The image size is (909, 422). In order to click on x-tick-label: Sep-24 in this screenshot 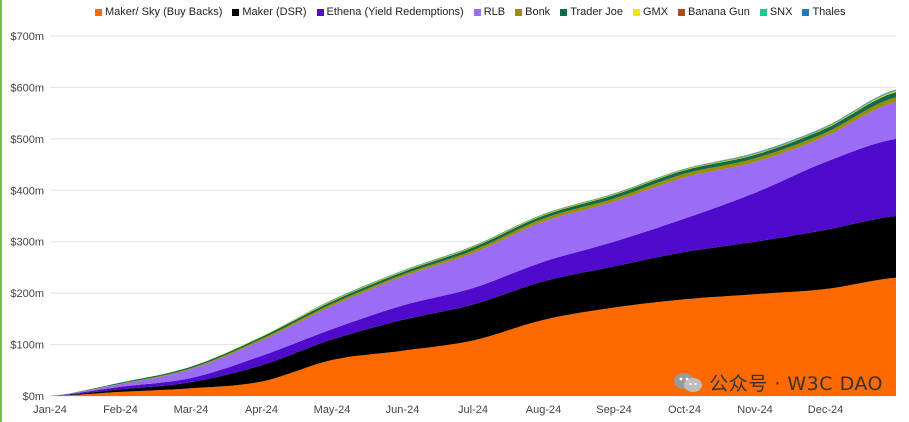, I will do `click(613, 410)`.